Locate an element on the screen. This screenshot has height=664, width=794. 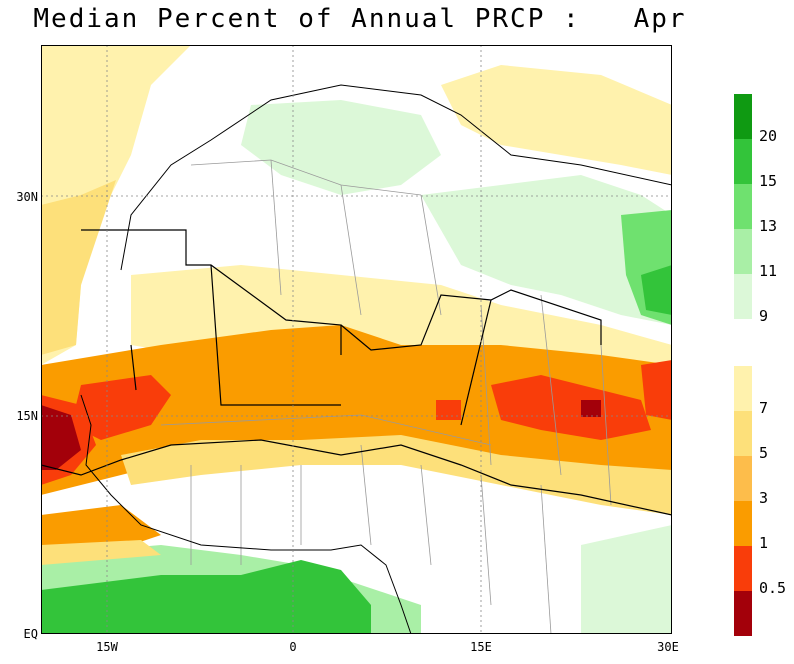
lat-label-30n: 30N is located at coordinates (27, 197).